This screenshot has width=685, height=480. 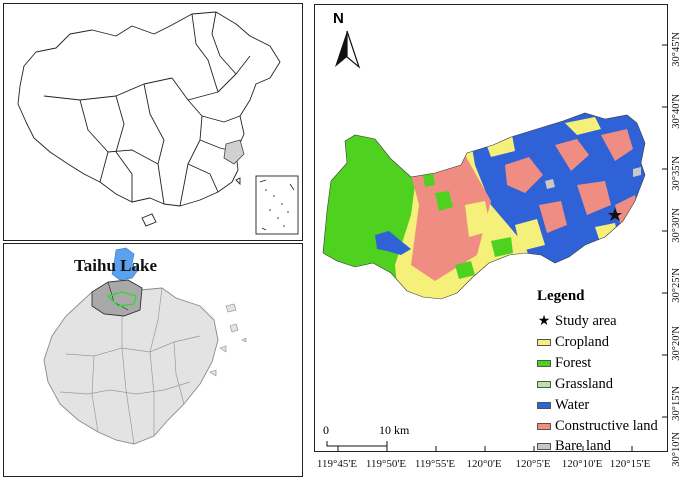 What do you see at coordinates (676, 285) in the screenshot?
I see `latitude-label: 30°25'N` at bounding box center [676, 285].